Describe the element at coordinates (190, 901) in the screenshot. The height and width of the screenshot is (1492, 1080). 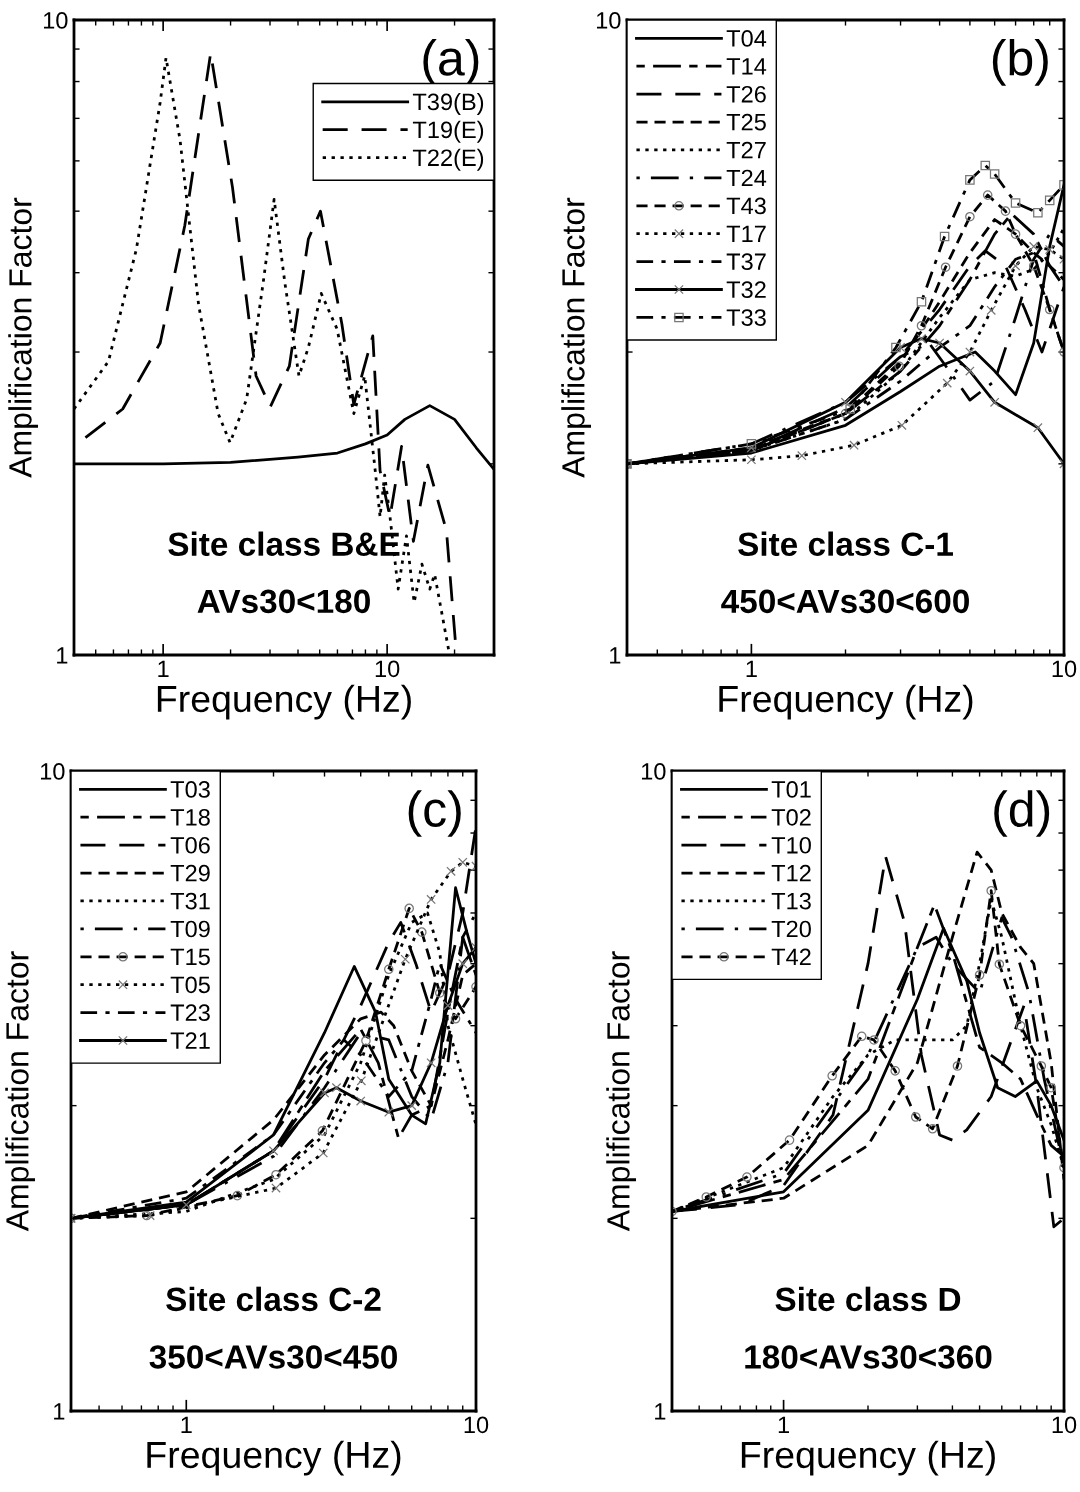
I see `legend-label: T31` at that location.